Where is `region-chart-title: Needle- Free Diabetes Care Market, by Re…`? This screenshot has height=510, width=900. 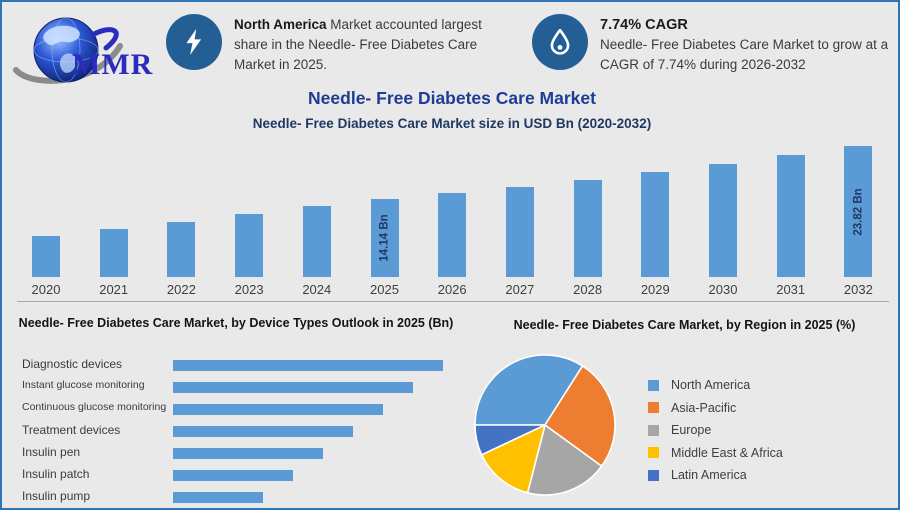 region-chart-title: Needle- Free Diabetes Care Market, by Re… is located at coordinates (684, 325).